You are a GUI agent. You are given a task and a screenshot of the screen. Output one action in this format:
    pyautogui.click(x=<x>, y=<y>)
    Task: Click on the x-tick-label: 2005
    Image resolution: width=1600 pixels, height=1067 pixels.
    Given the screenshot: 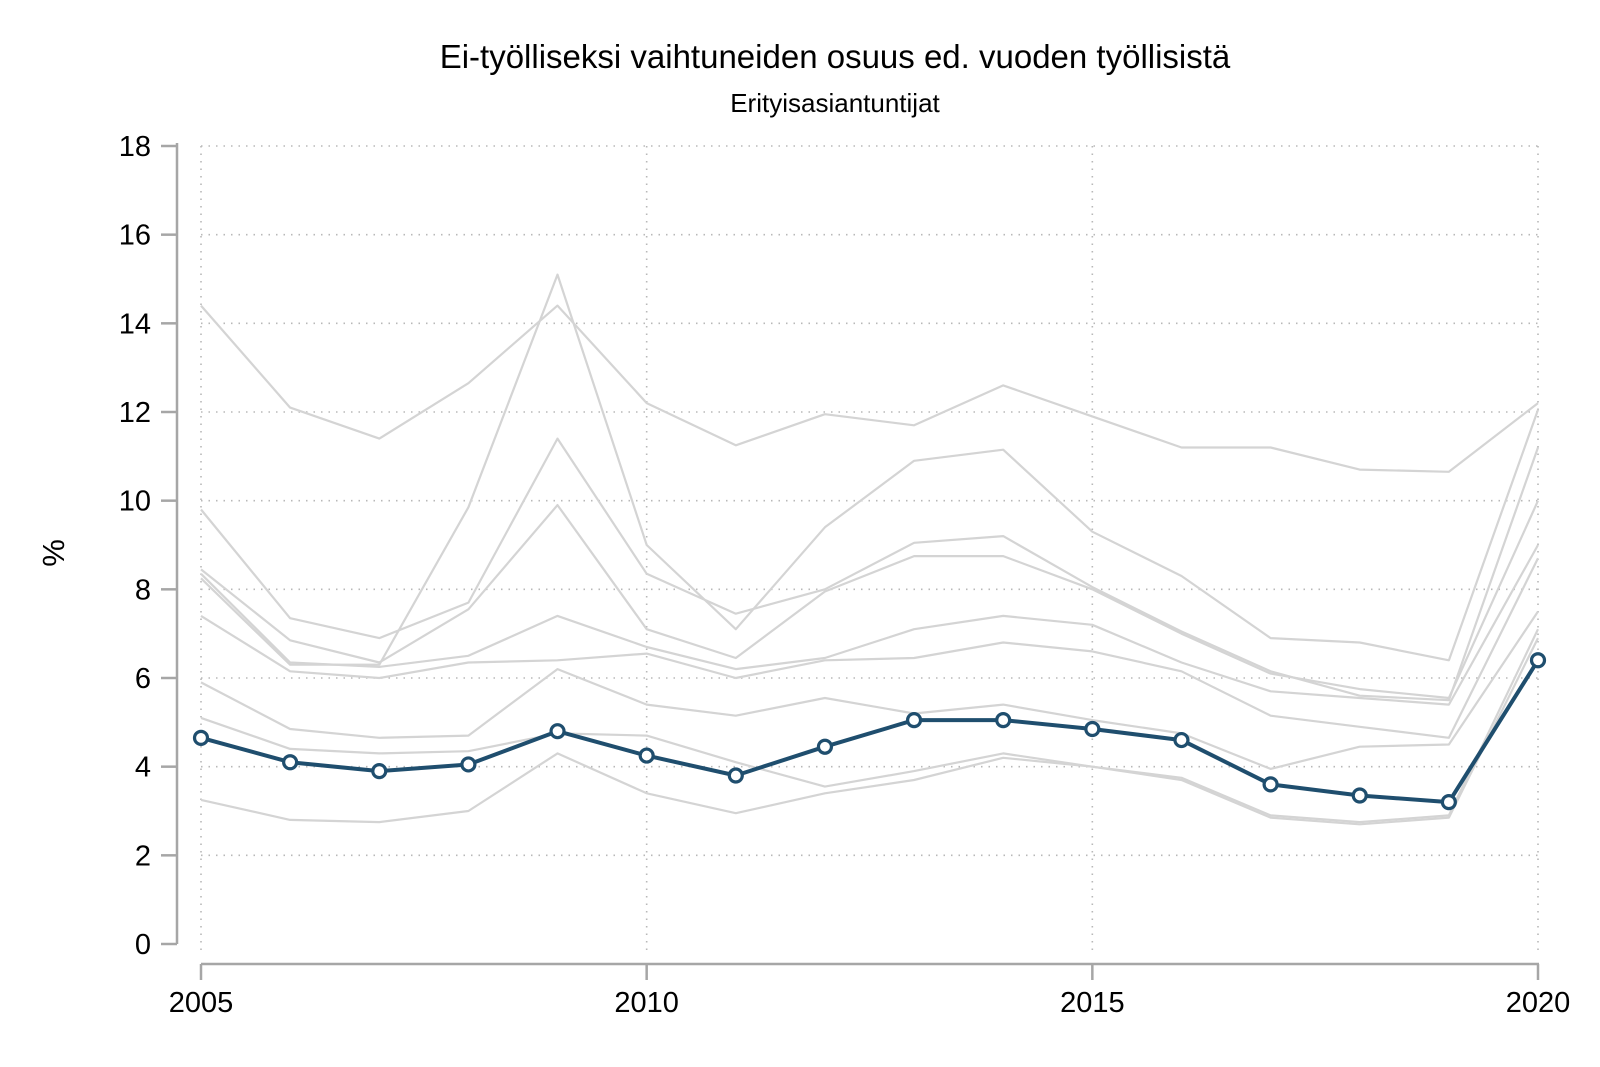 What is the action you would take?
    pyautogui.click(x=201, y=1003)
    